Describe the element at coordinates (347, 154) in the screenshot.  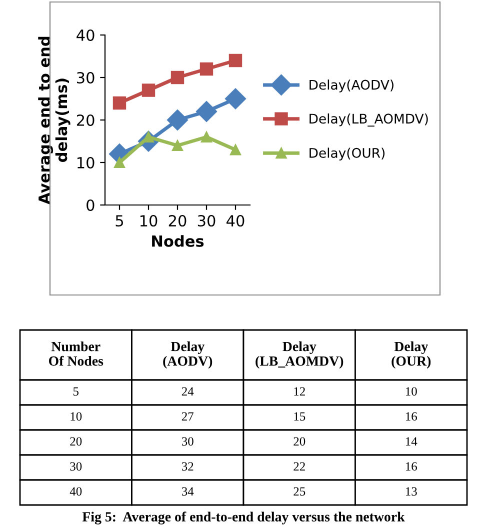
I see `legend-label: Delay(OUR)` at that location.